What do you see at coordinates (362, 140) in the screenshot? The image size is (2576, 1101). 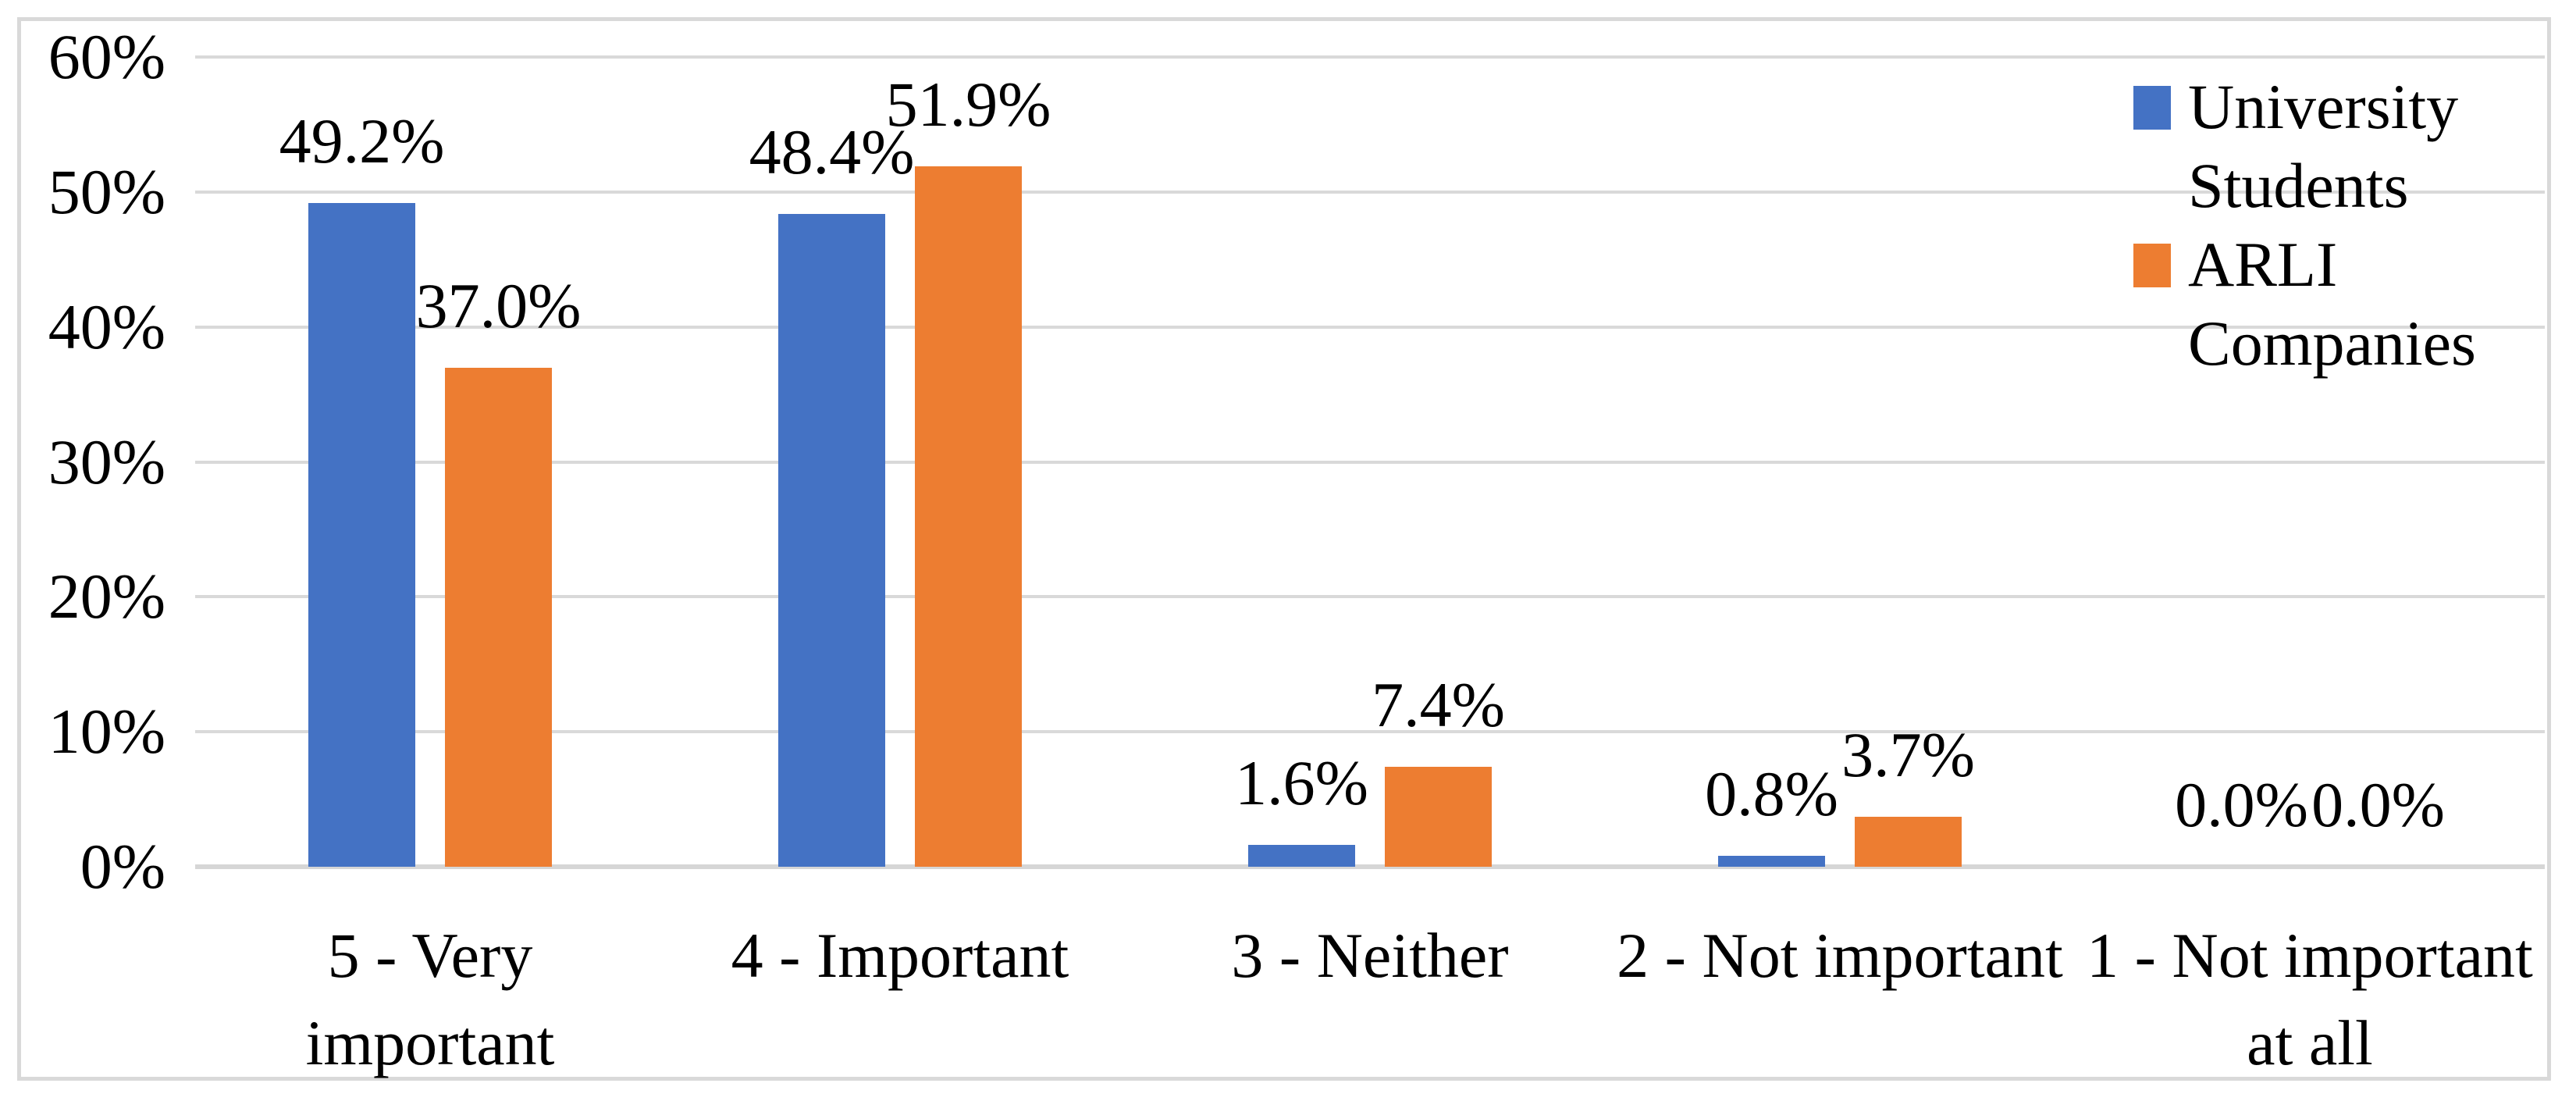 I see `data-label: 49.2%` at bounding box center [362, 140].